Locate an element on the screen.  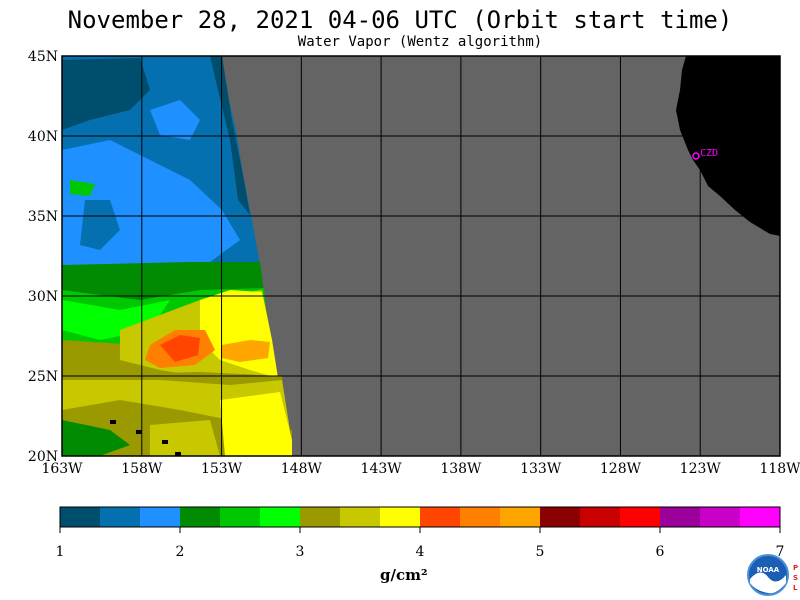
colorbar-tick-label: 5 is located at coordinates (540, 552).